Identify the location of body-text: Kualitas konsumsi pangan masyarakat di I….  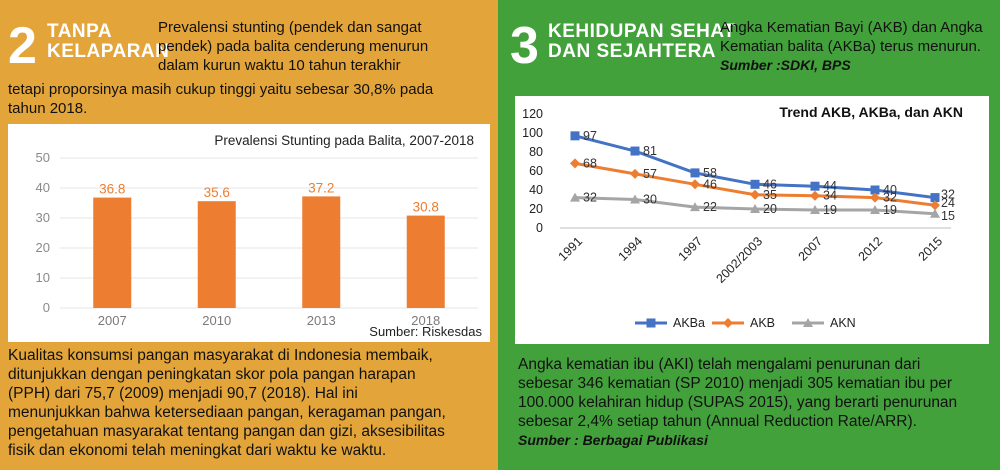
(249, 403).